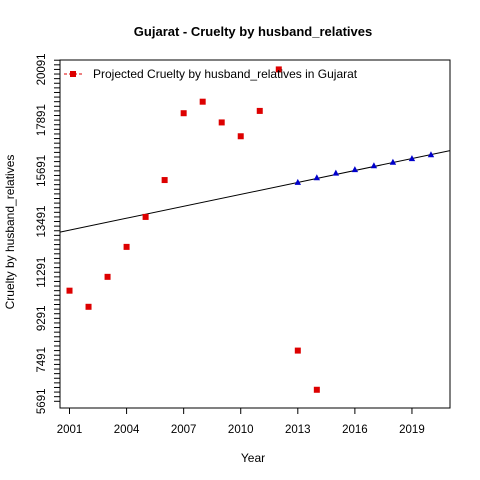  Describe the element at coordinates (42, 222) in the screenshot. I see `y-tick-label: 13491` at that location.